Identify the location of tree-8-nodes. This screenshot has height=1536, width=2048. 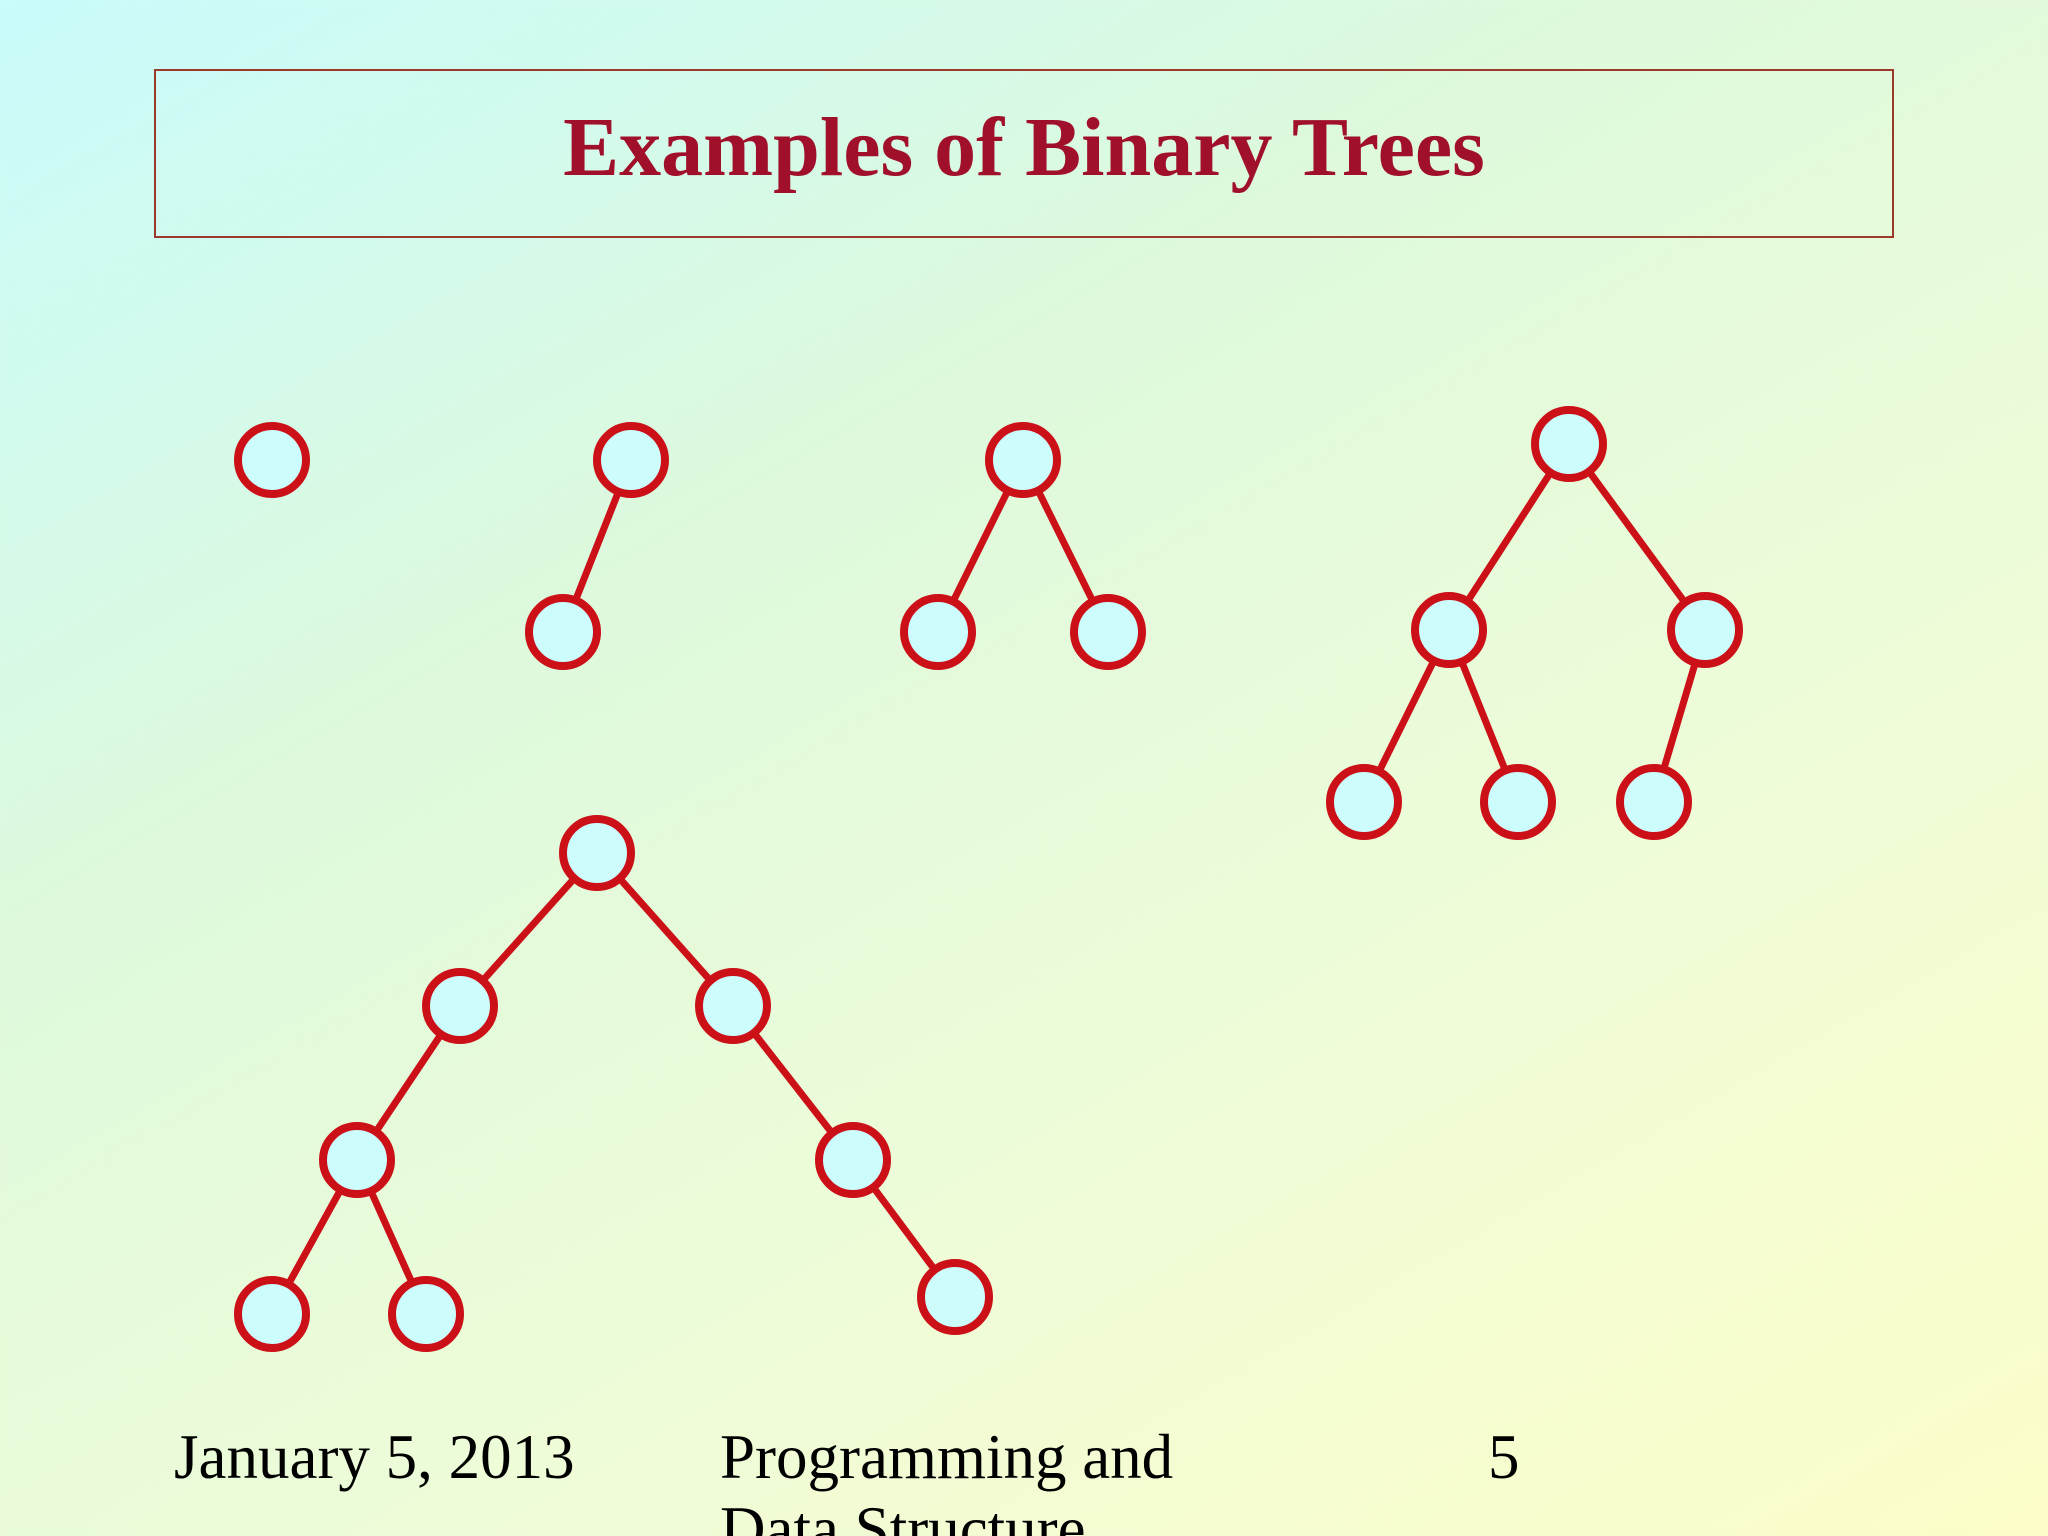
(613, 1083).